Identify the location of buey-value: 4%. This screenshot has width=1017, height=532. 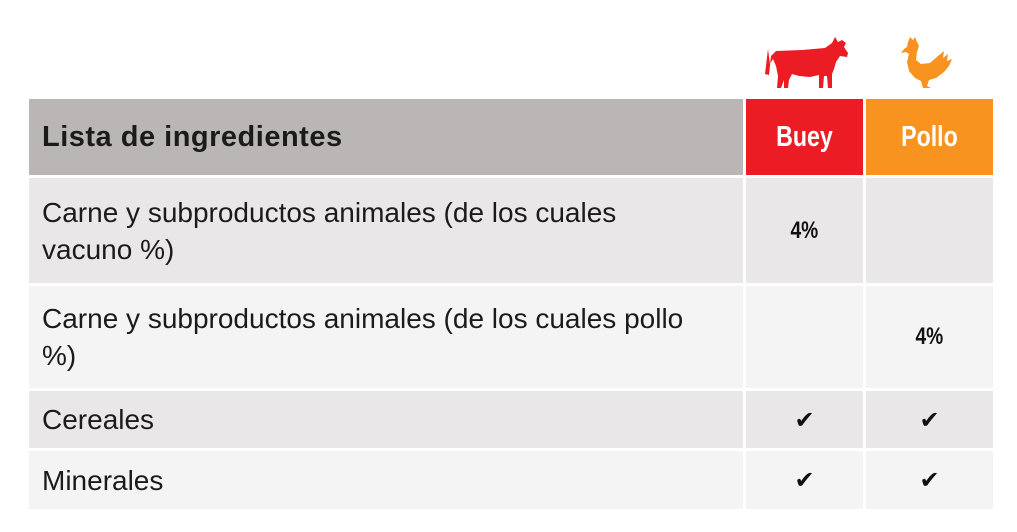
(804, 230).